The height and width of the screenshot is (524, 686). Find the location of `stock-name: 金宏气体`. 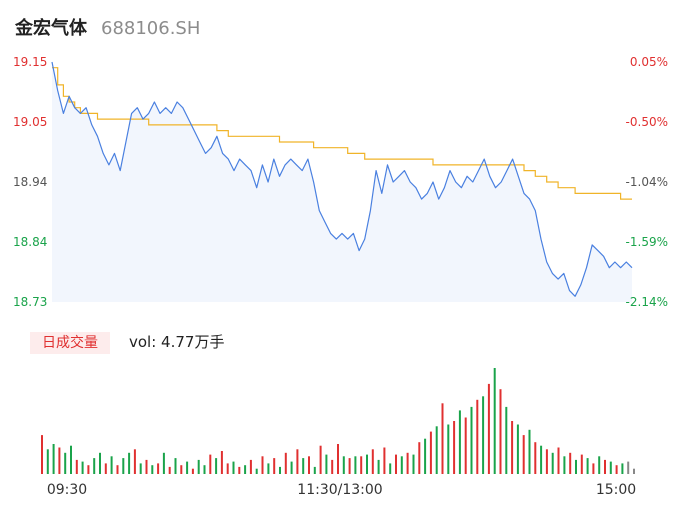

stock-name: 金宏气体 is located at coordinates (51, 28).